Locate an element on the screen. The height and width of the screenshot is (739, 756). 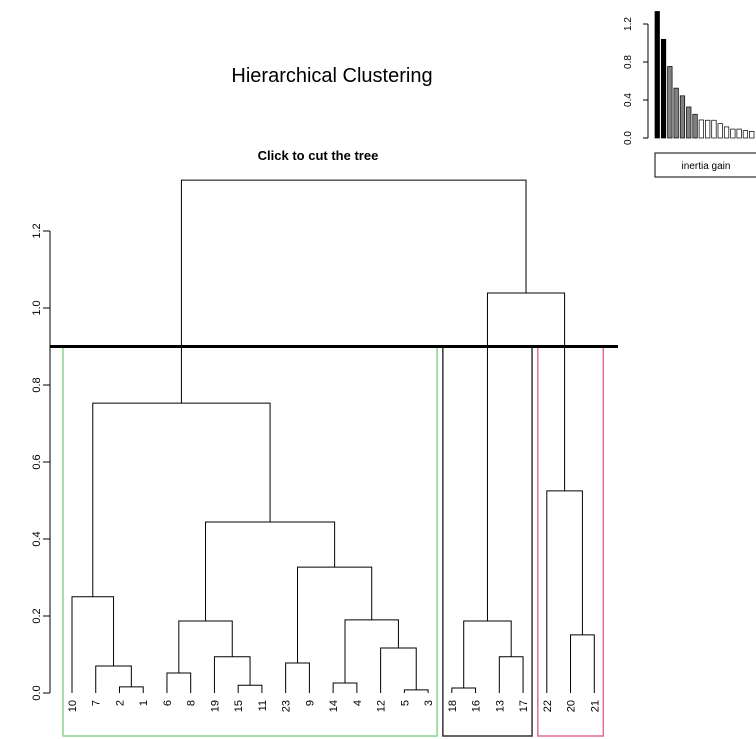
y-tick-label: 0.4 is located at coordinates (37, 538).